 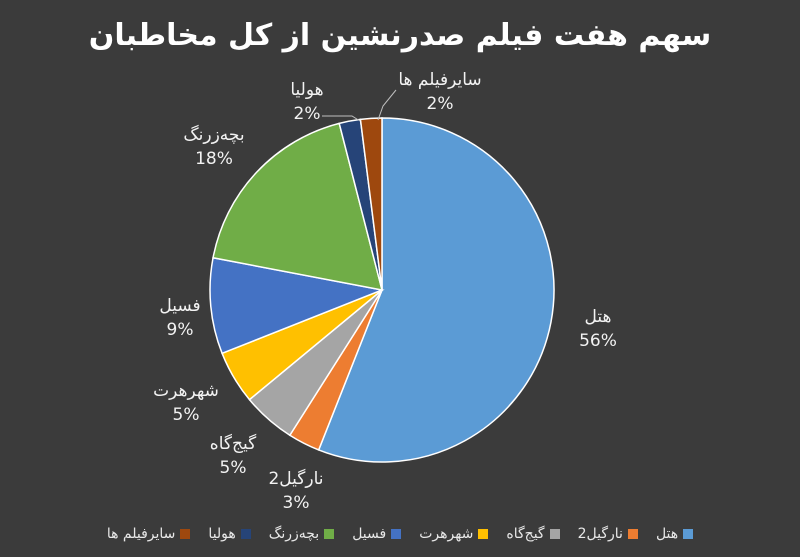 I want to click on slice-percent: 9%, so click(x=180, y=330).